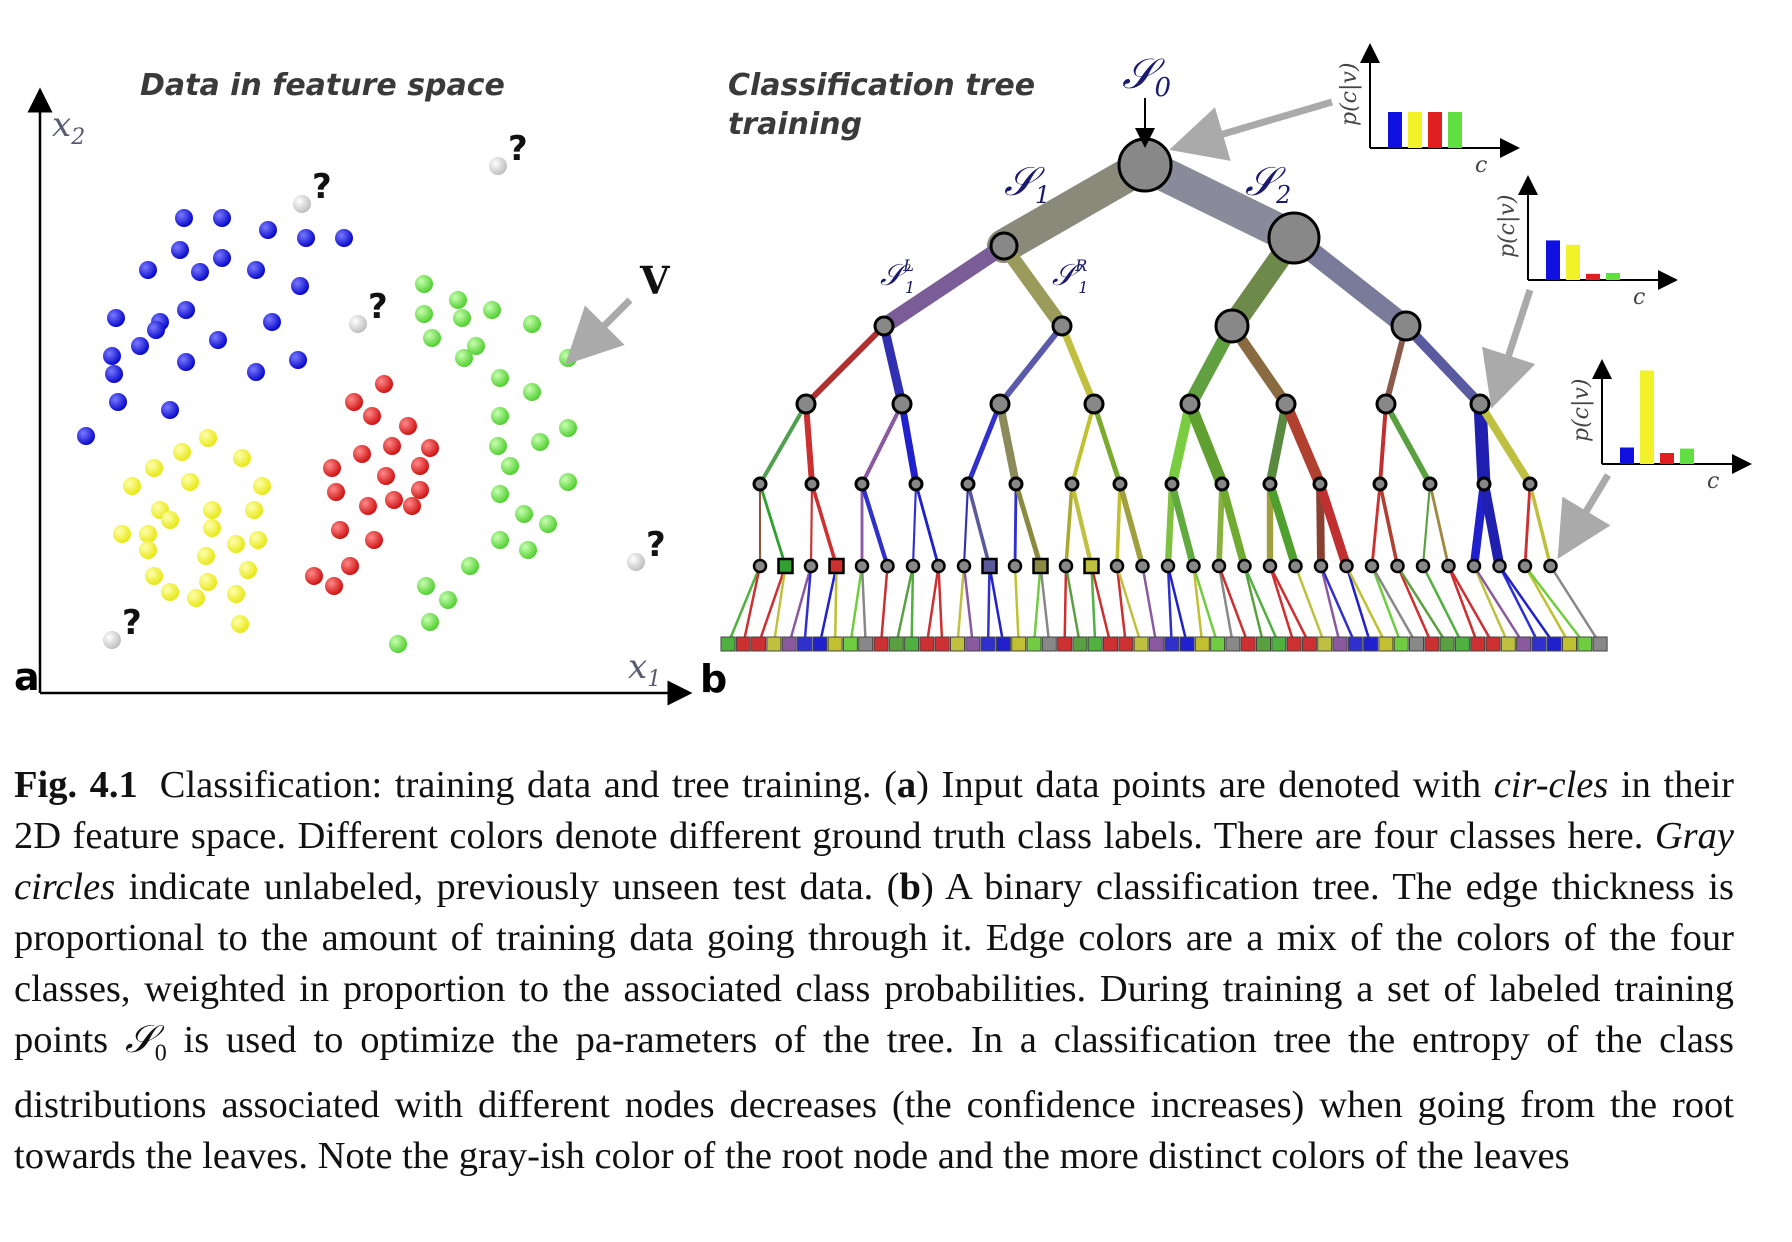  Describe the element at coordinates (795, 124) in the screenshot. I see `panel-b-title-line2: training` at that location.